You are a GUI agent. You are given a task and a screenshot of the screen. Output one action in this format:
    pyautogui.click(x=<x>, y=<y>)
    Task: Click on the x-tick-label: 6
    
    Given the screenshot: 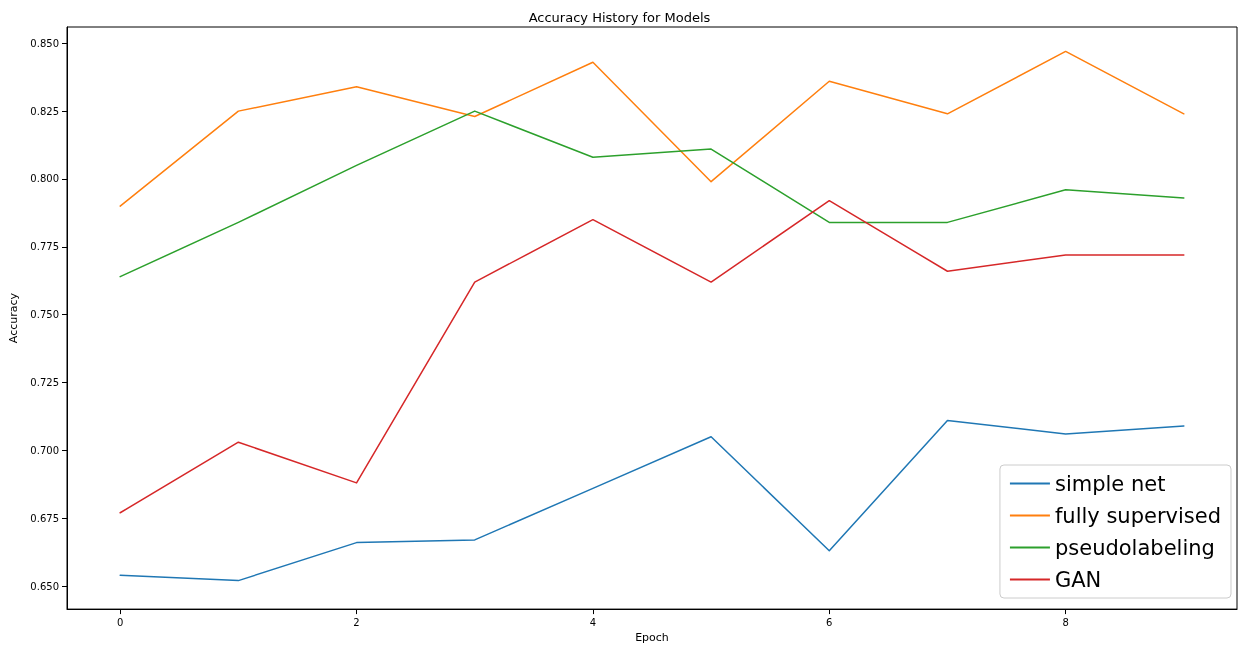 What is the action you would take?
    pyautogui.click(x=829, y=622)
    